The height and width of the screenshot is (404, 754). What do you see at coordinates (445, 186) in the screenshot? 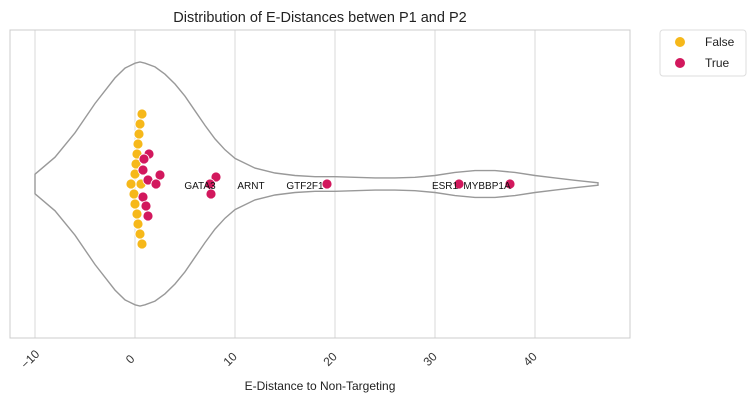
I see `annotation-label: ESR1` at bounding box center [445, 186].